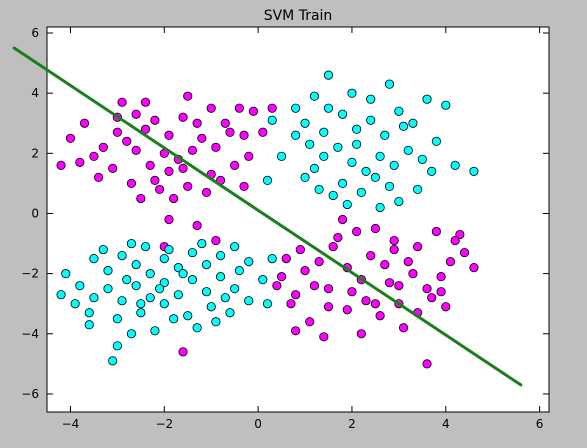 Image resolution: width=587 pixels, height=448 pixels. Describe the element at coordinates (30, 334) in the screenshot. I see `y-tick-label-1: −4` at that location.